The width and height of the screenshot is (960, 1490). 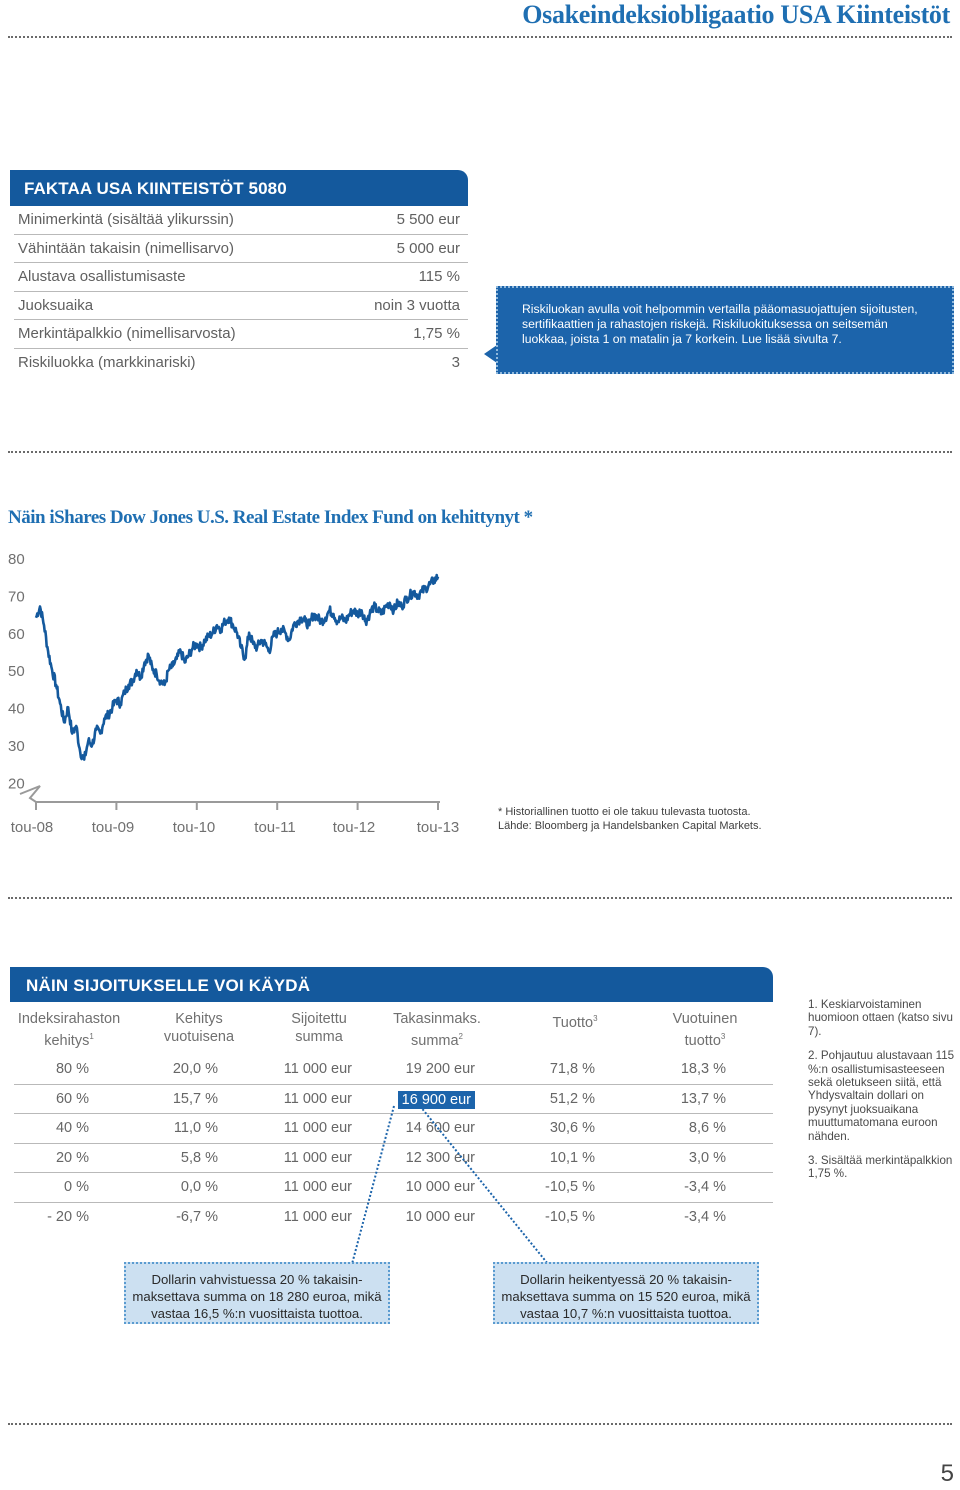 I want to click on table-cell: 19 200 eur, so click(x=440, y=1069).